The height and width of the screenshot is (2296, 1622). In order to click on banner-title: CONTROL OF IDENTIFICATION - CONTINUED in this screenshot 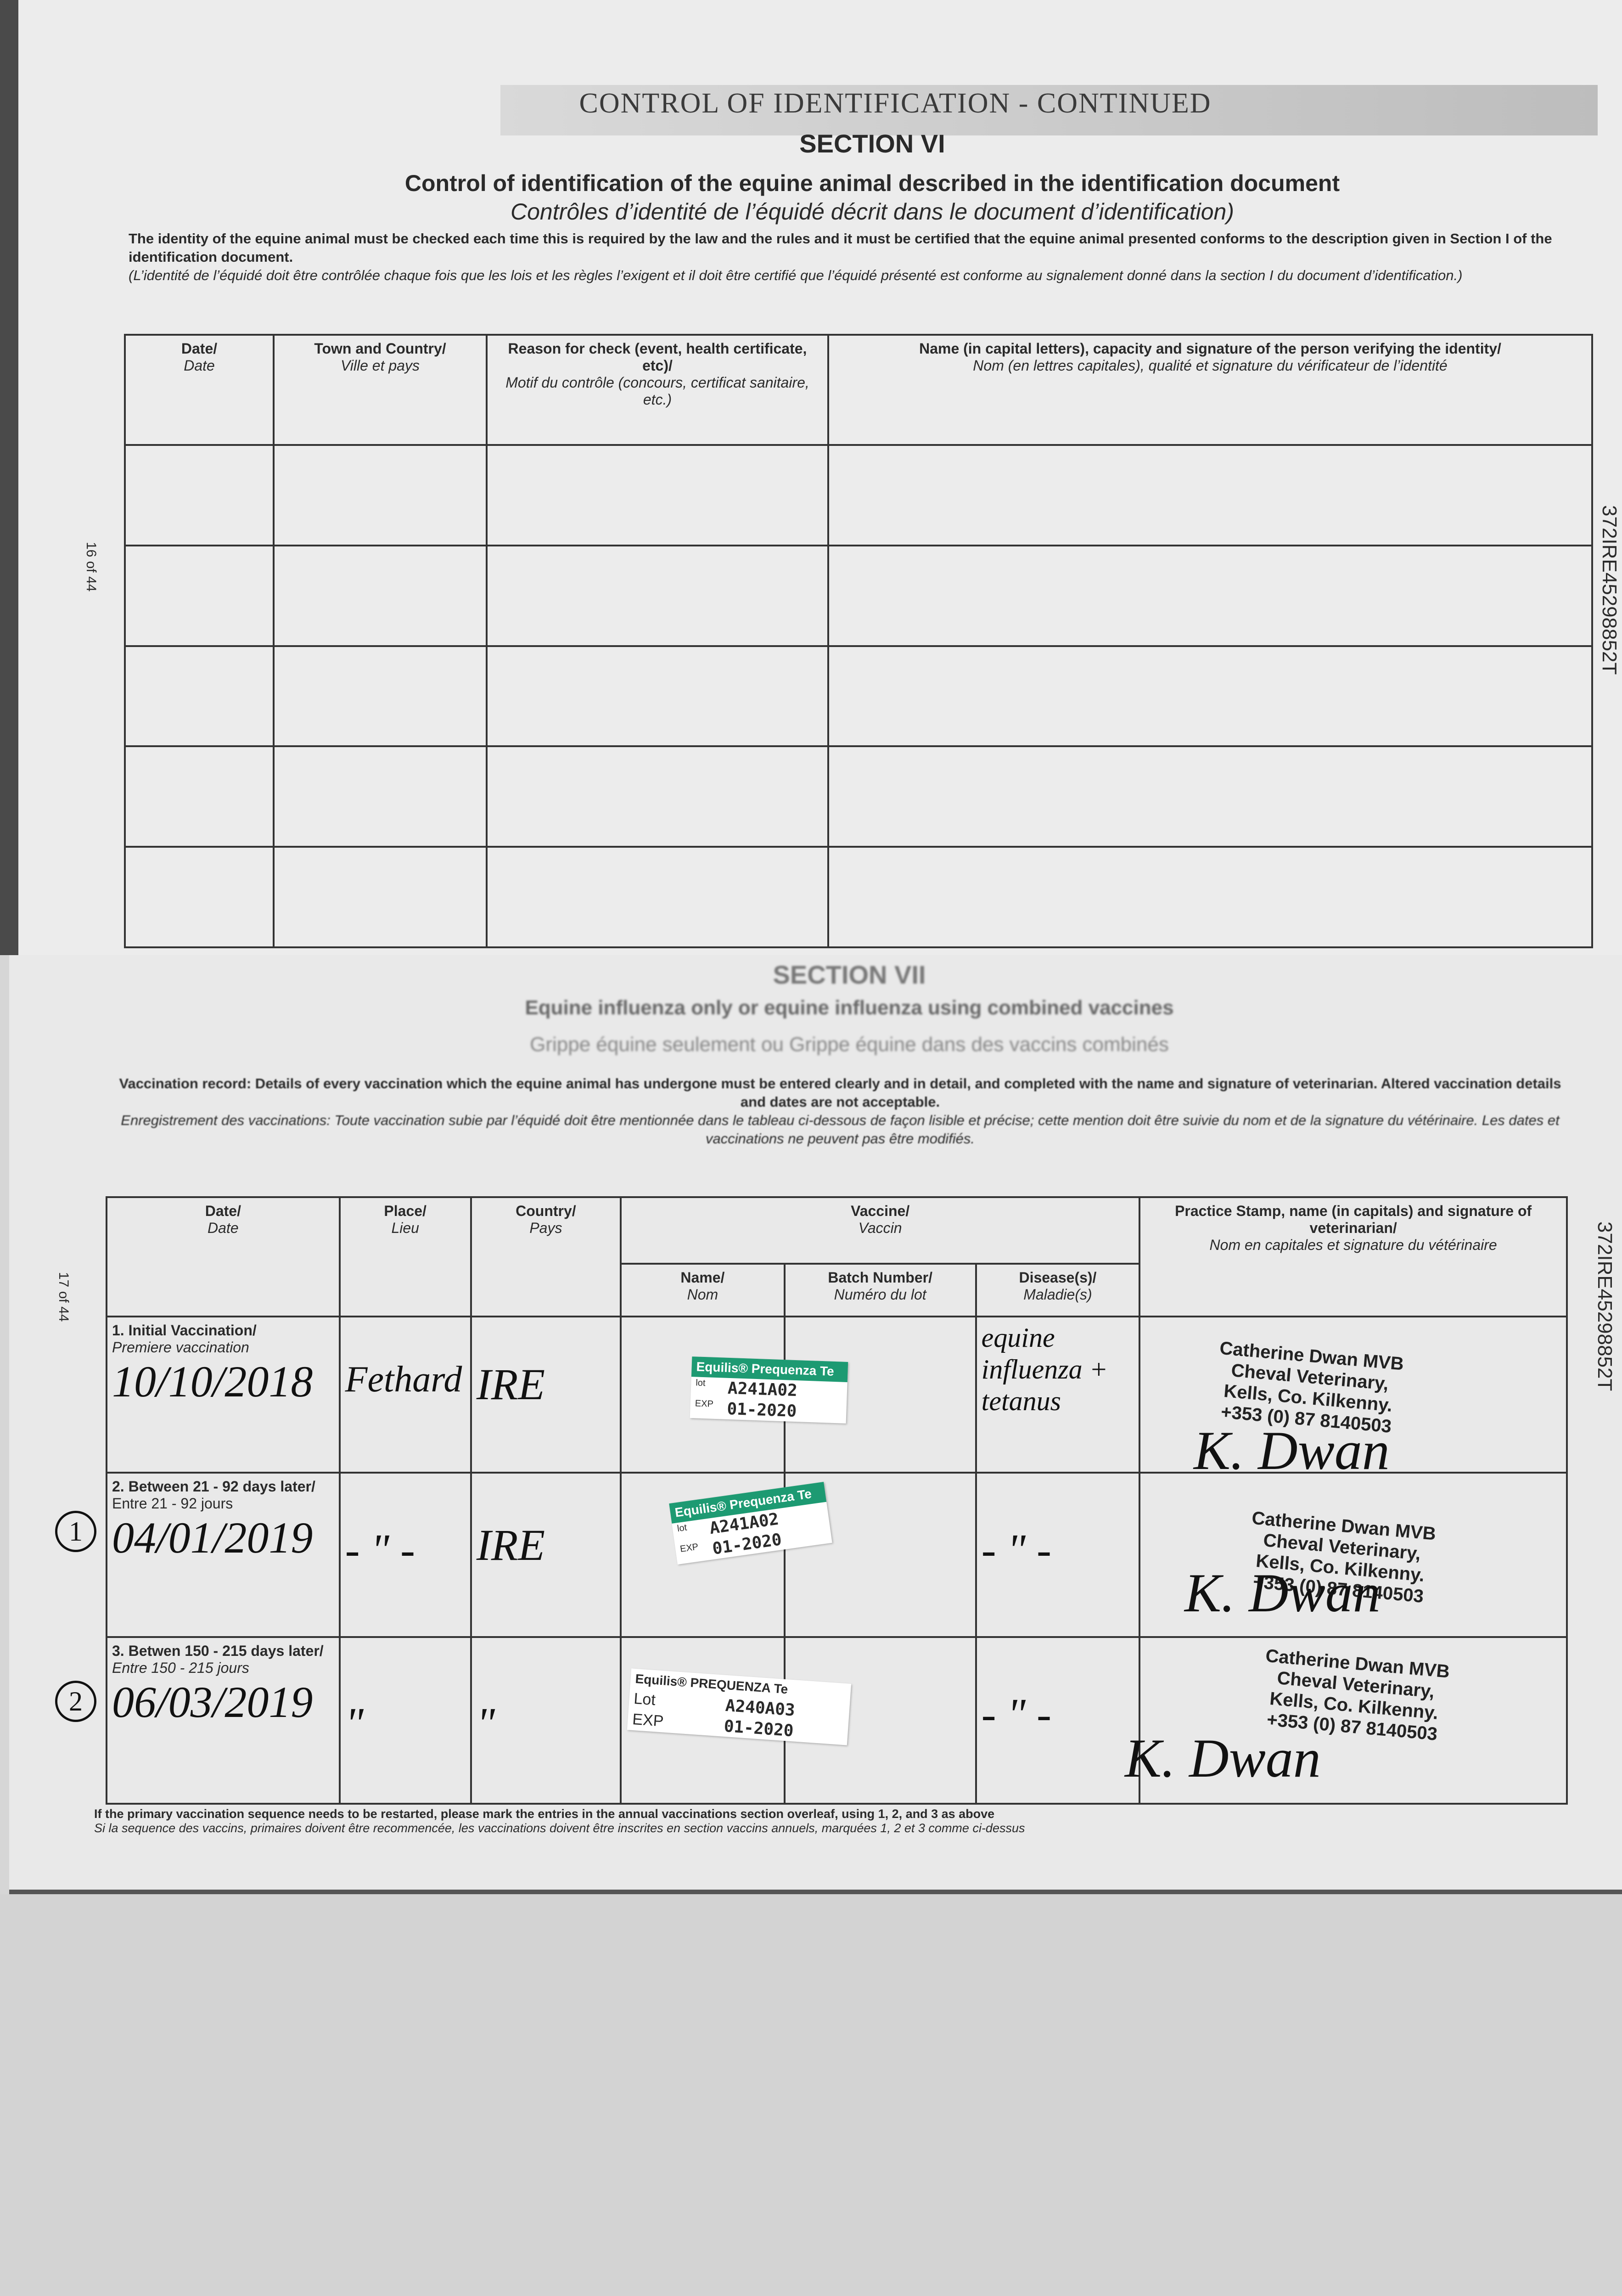, I will do `click(895, 104)`.